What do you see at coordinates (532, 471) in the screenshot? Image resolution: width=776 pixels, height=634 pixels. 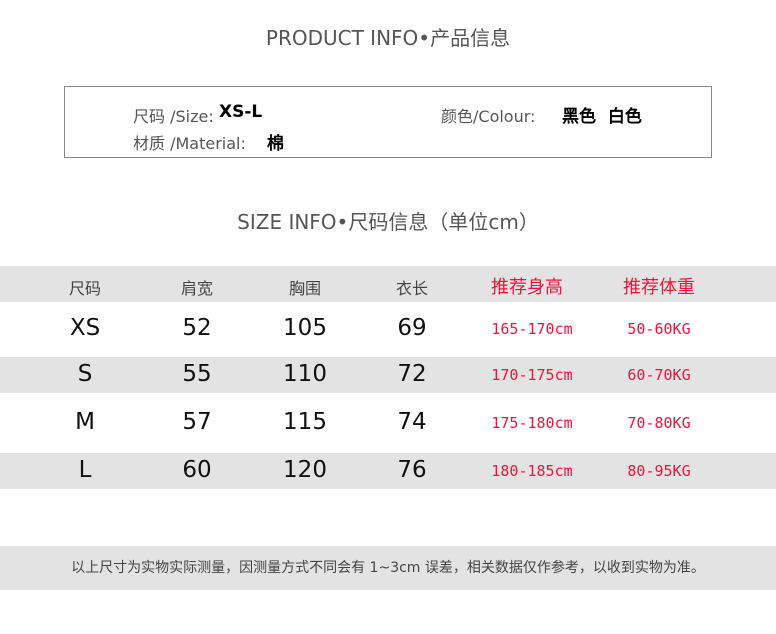 I see `cell-height: 180-185cm` at bounding box center [532, 471].